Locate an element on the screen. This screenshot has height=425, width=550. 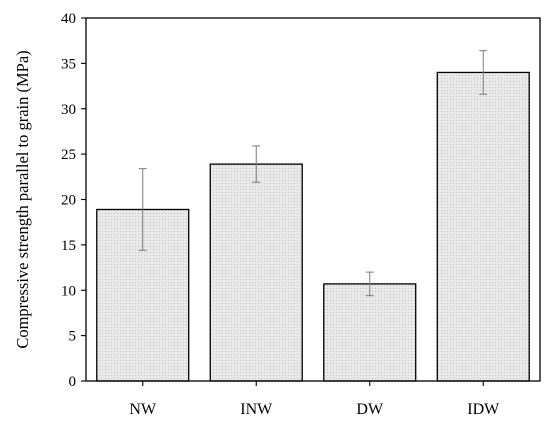
y-axis-ticks: 0 5 10 15 20 25 30 35 40 is located at coordinates (73, 200).